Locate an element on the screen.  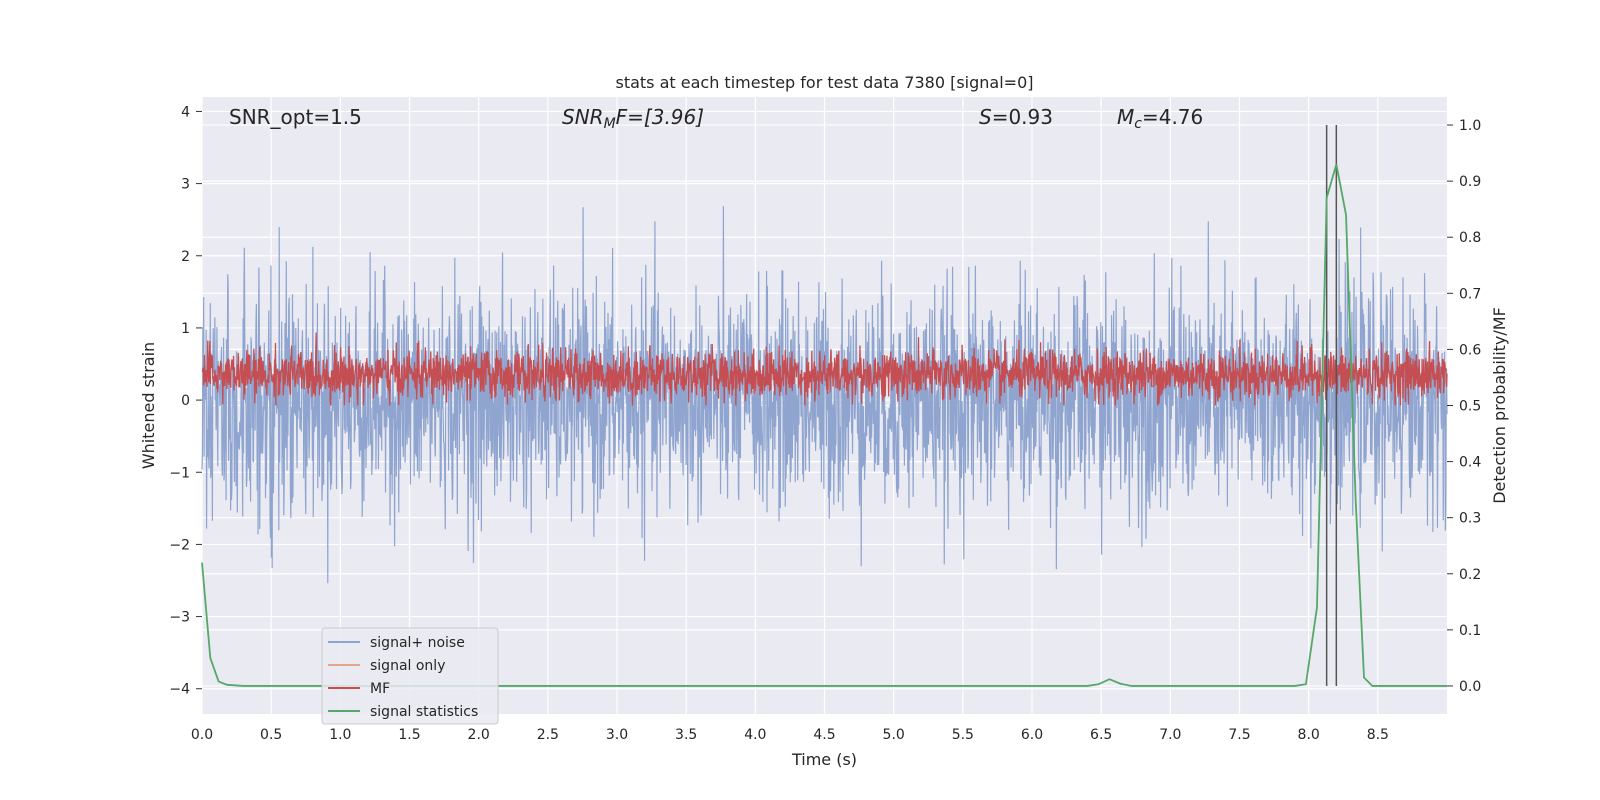
y-axis-right-ticks: 0.0 0.1 0.2 0.3 0.4 0.5 0.6 0.7 0.8 0.9 1.0 is located at coordinates (1464, 406).